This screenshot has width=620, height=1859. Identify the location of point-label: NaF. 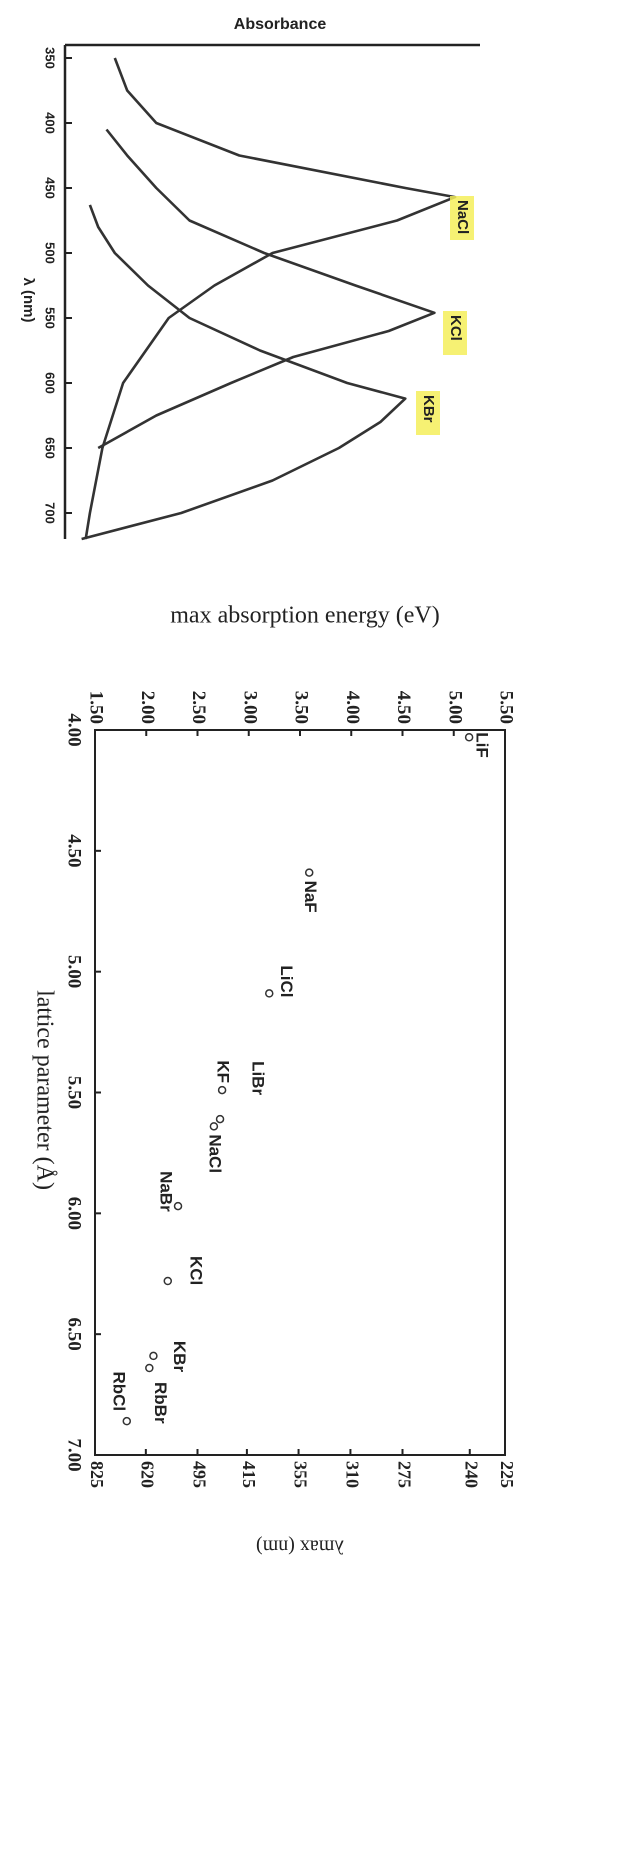
(310, 897).